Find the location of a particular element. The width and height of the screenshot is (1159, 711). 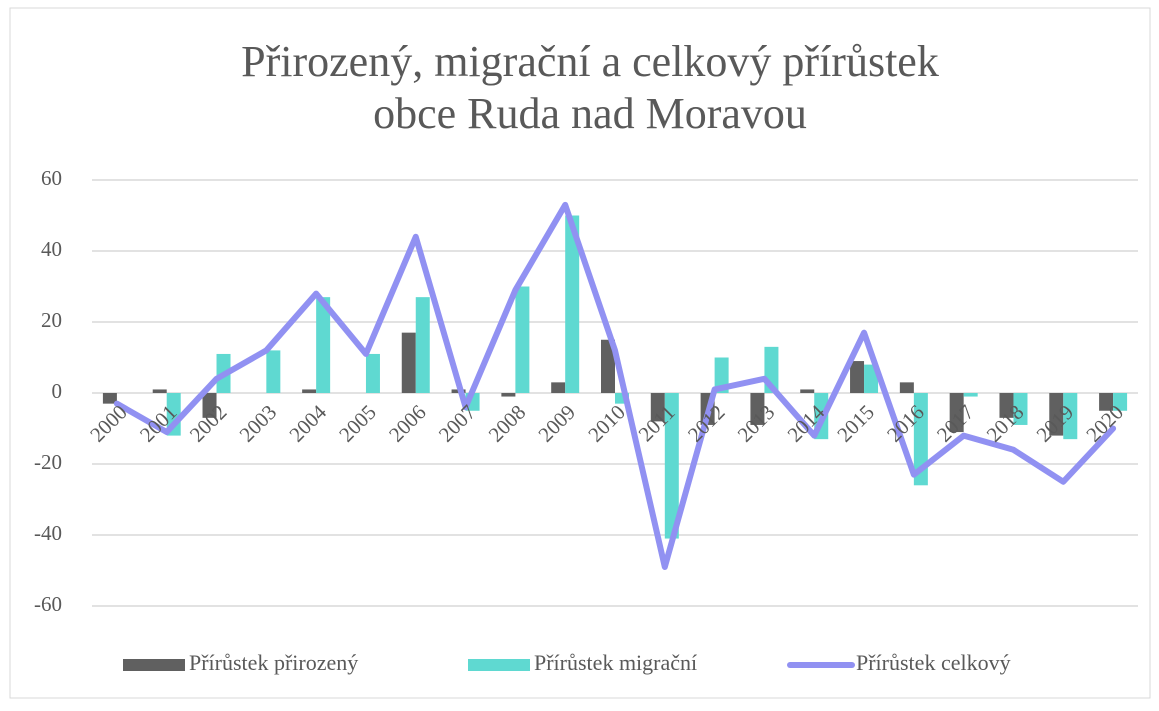

chart-title: obce Ruda nad Moravou is located at coordinates (590, 113).